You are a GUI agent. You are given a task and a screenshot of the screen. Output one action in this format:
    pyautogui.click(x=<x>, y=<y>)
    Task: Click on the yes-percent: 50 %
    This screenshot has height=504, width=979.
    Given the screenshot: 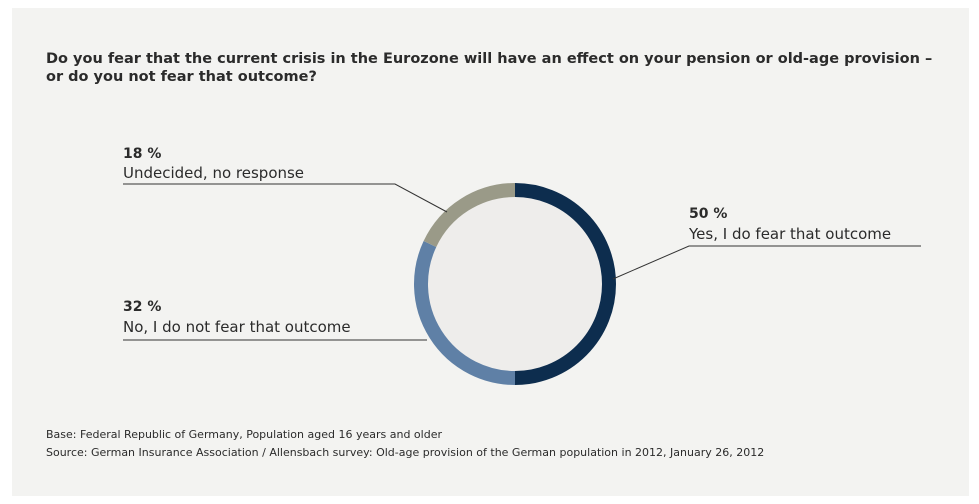 What is the action you would take?
    pyautogui.click(x=708, y=214)
    